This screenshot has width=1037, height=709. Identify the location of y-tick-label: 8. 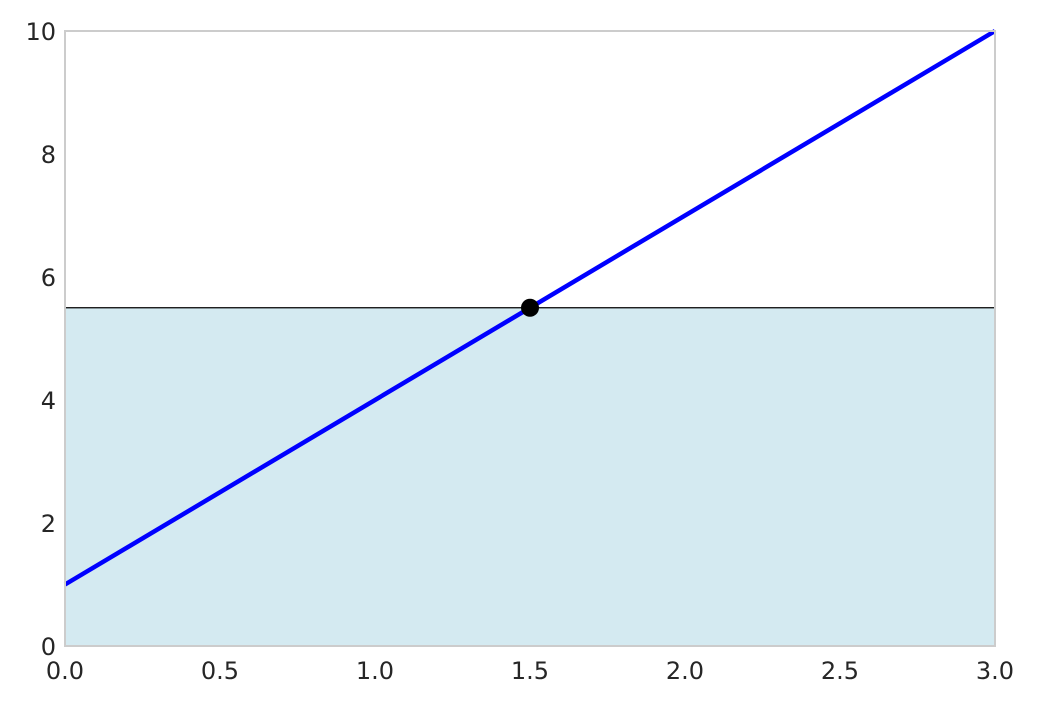
(48, 155).